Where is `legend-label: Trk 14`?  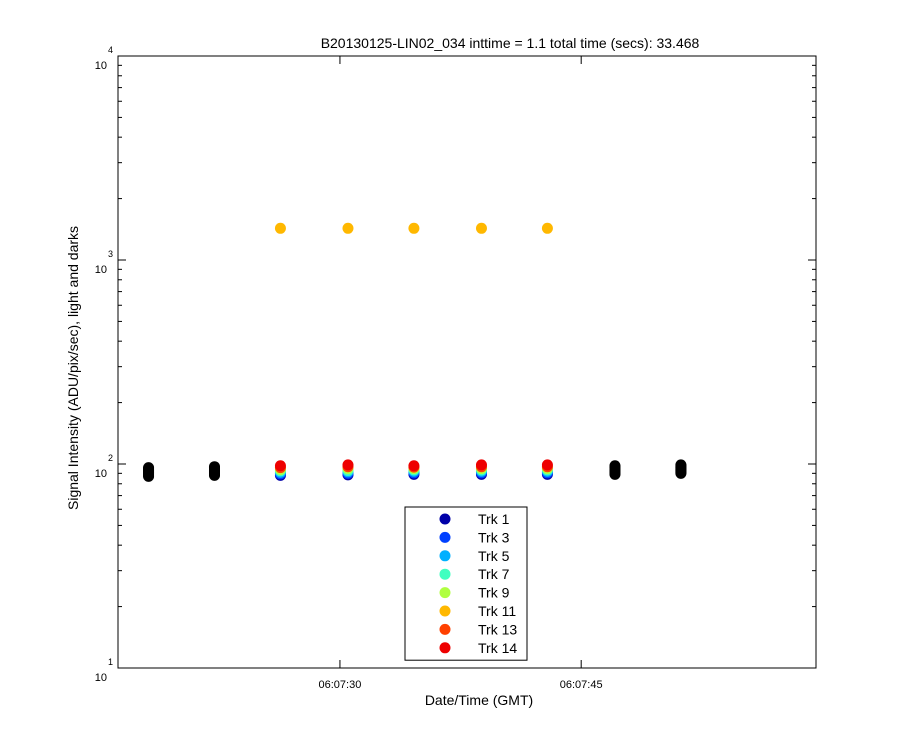 legend-label: Trk 14 is located at coordinates (497, 648).